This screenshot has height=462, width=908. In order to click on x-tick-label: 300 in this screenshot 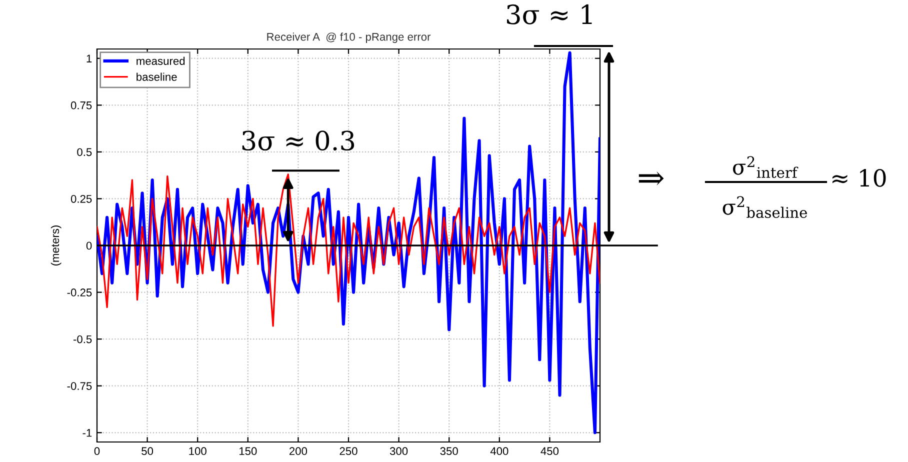, I will do `click(399, 451)`.